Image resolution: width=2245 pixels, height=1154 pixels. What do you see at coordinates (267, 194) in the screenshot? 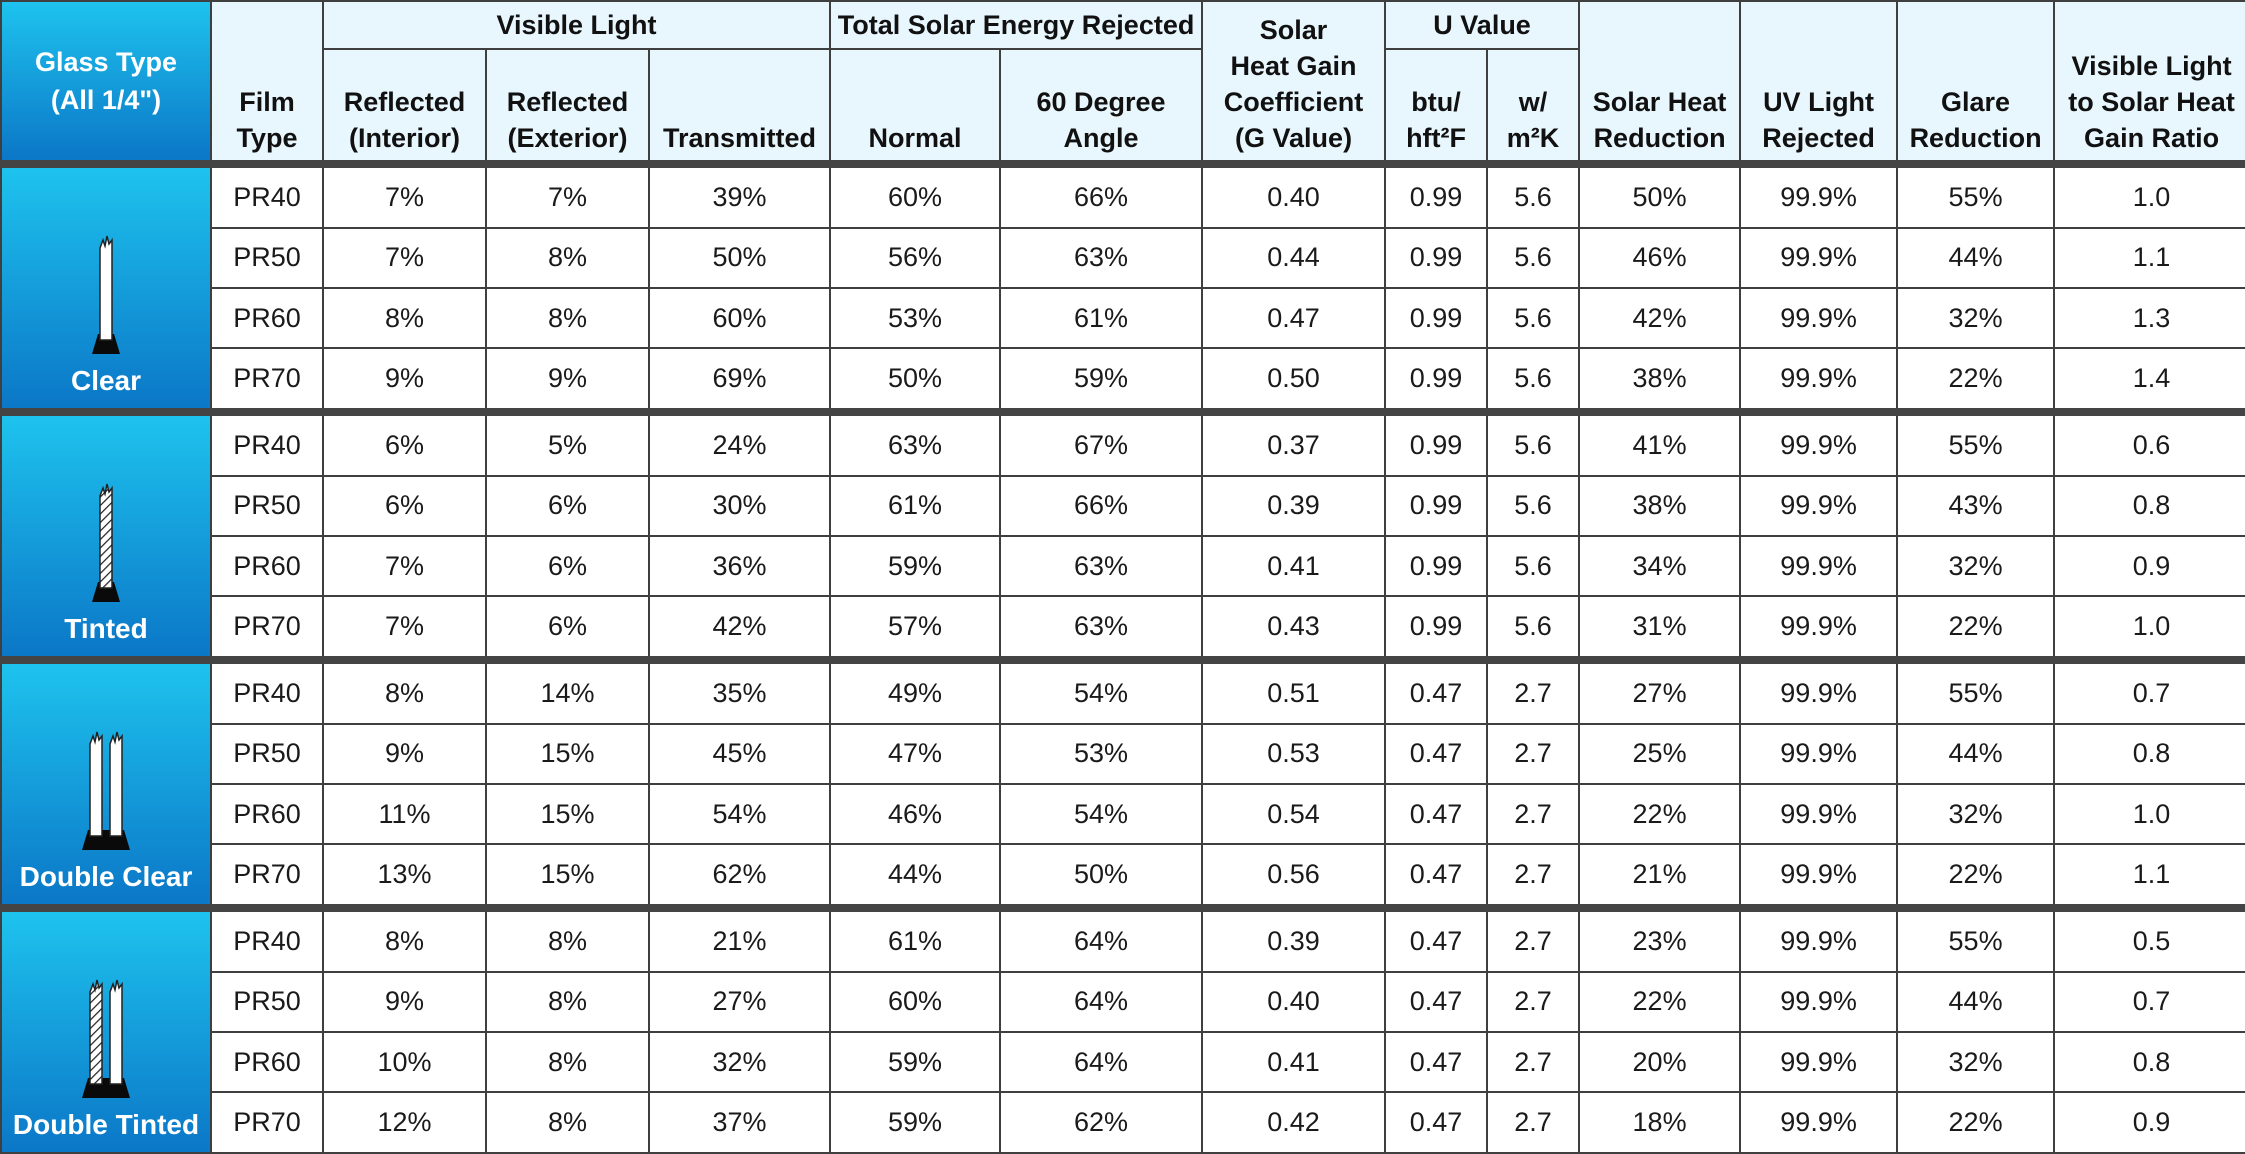
I see `film-type-cell: PR40` at bounding box center [267, 194].